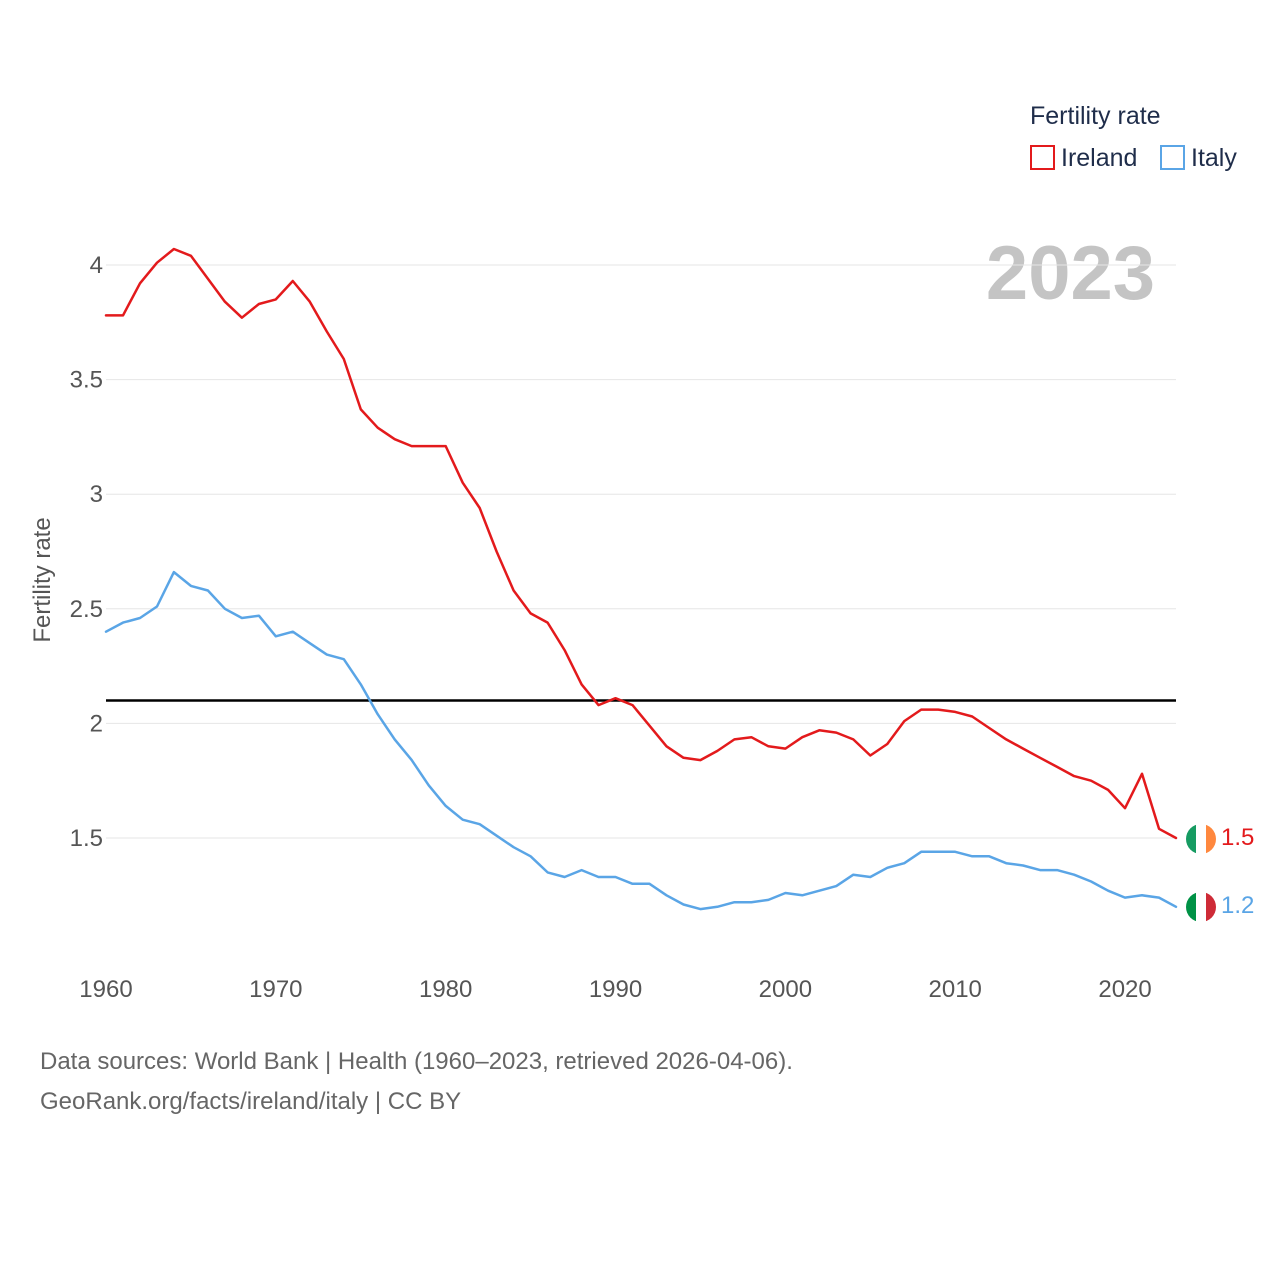 The width and height of the screenshot is (1280, 1280). I want to click on legend-title: Fertility rate, so click(1095, 116).